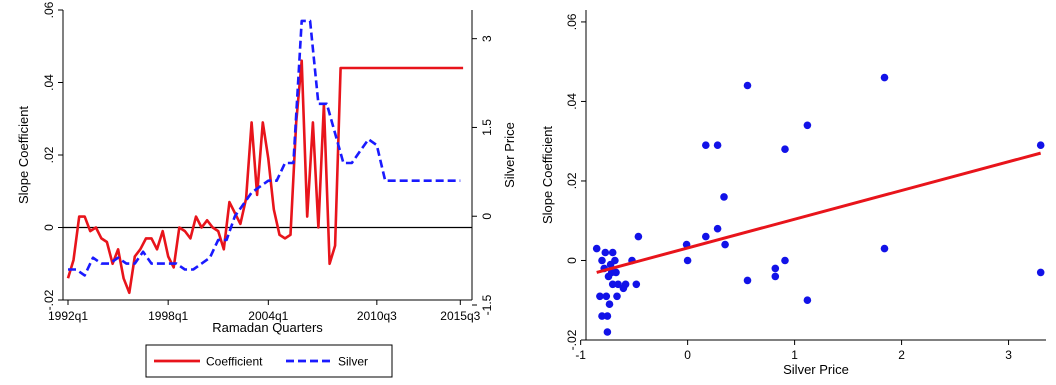 The height and width of the screenshot is (385, 1056). What do you see at coordinates (572, 21) in the screenshot?
I see `scatter-y-tick-label: .06` at bounding box center [572, 21].